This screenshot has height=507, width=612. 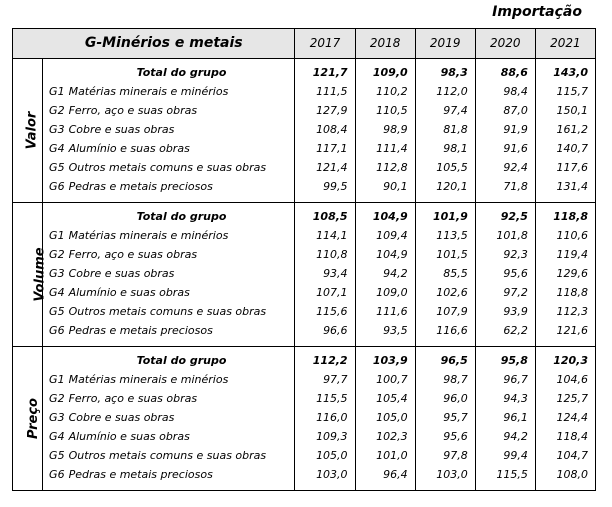 What do you see at coordinates (445, 235) in the screenshot?
I see `value-cell: 113,5` at bounding box center [445, 235].